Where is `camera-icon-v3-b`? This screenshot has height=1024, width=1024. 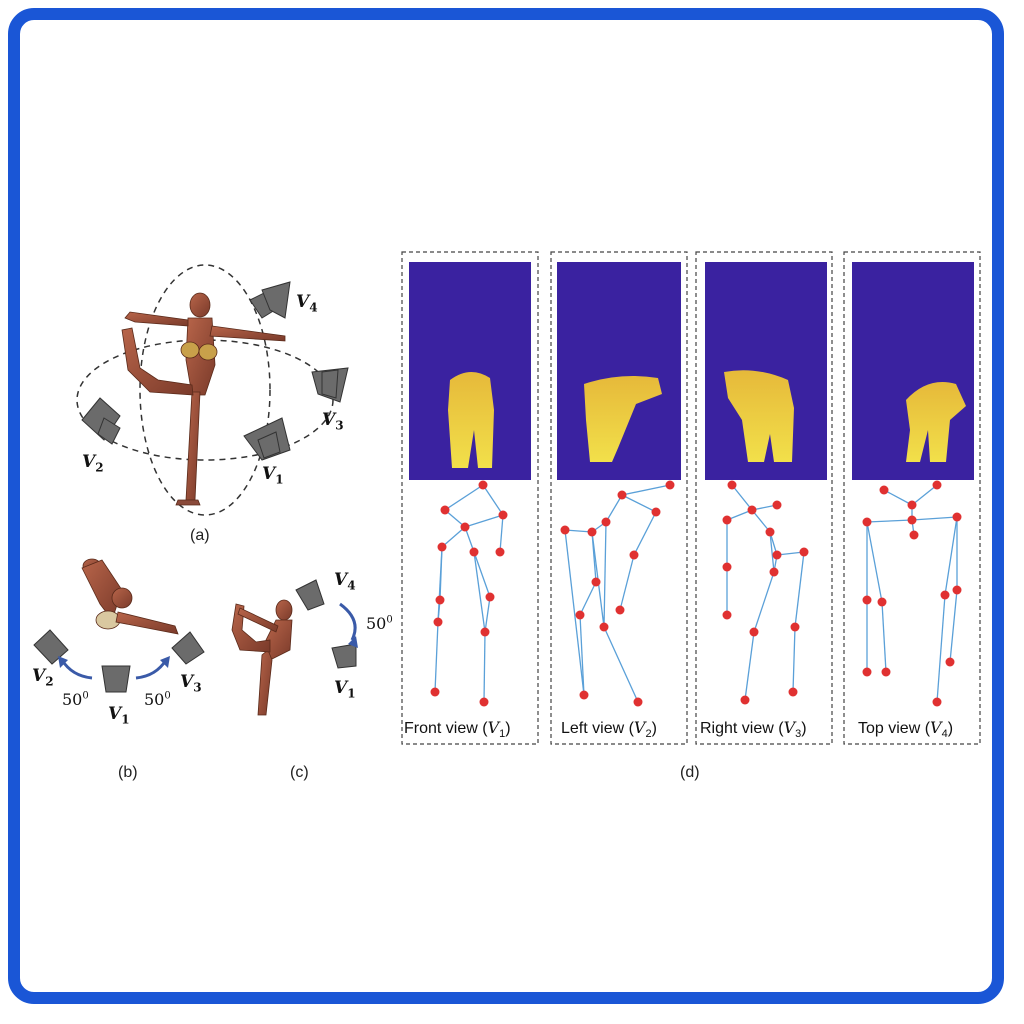
camera-icon-v3-b is located at coordinates (188, 648).